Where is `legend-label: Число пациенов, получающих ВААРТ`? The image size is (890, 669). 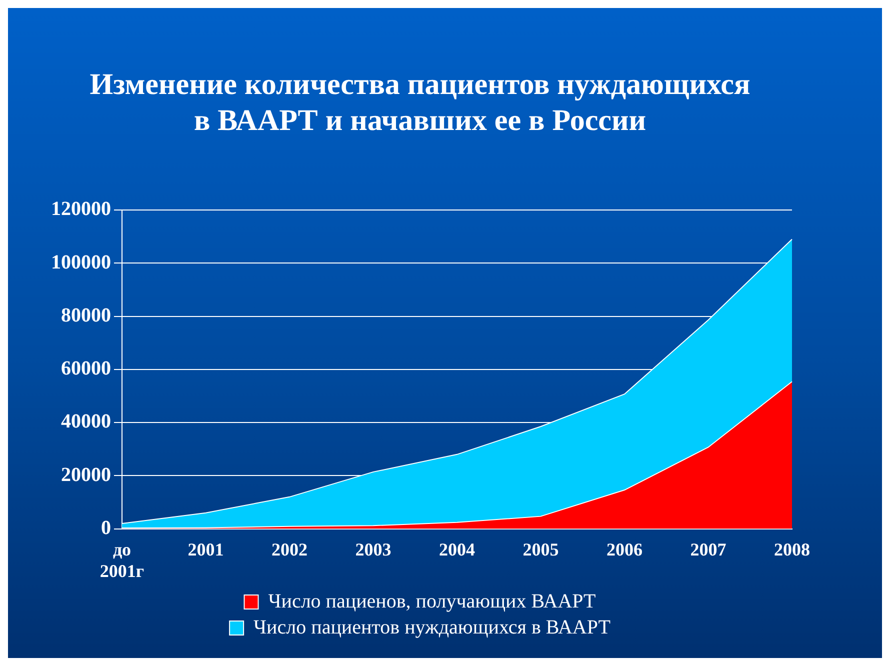 legend-label: Число пациенов, получающих ВААРТ is located at coordinates (432, 601).